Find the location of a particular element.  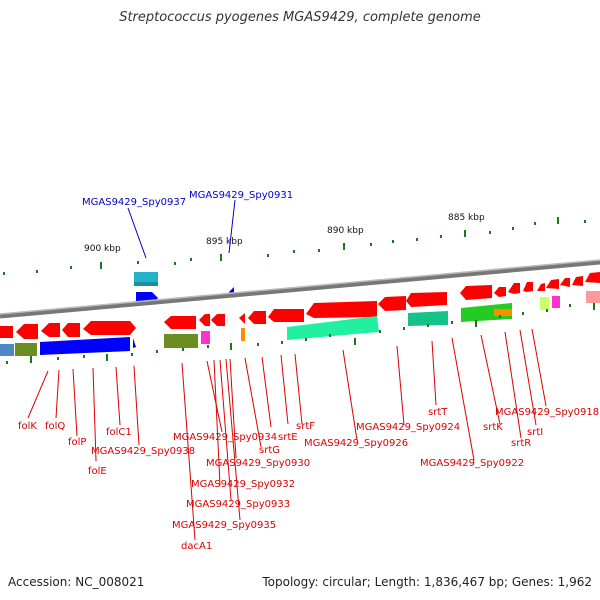

kbp-labels: 900 kbp 895 kbp 890 kbp 885 kbp is located at coordinates (284, 233).